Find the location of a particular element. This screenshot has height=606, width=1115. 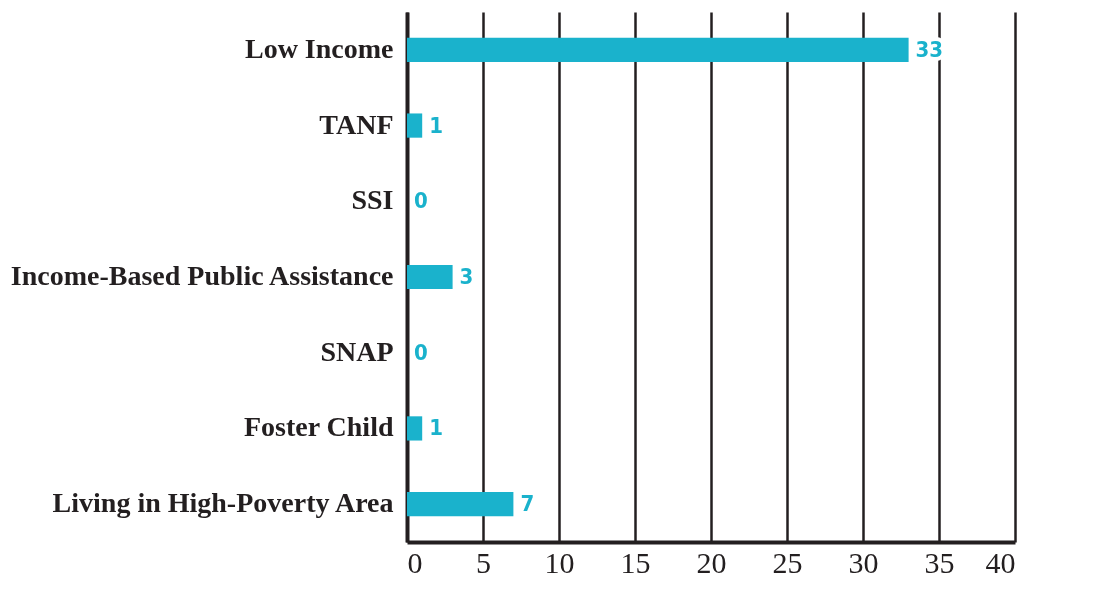

y-tick-label: SNAP is located at coordinates (357, 351).